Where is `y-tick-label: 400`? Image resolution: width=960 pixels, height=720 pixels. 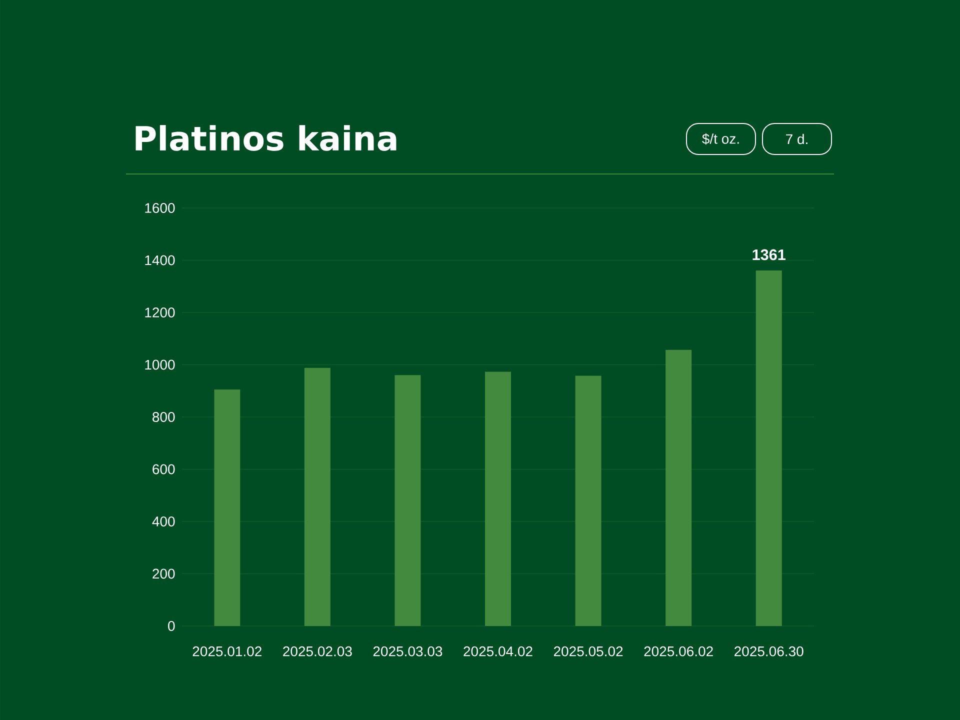 y-tick-label: 400 is located at coordinates (163, 521).